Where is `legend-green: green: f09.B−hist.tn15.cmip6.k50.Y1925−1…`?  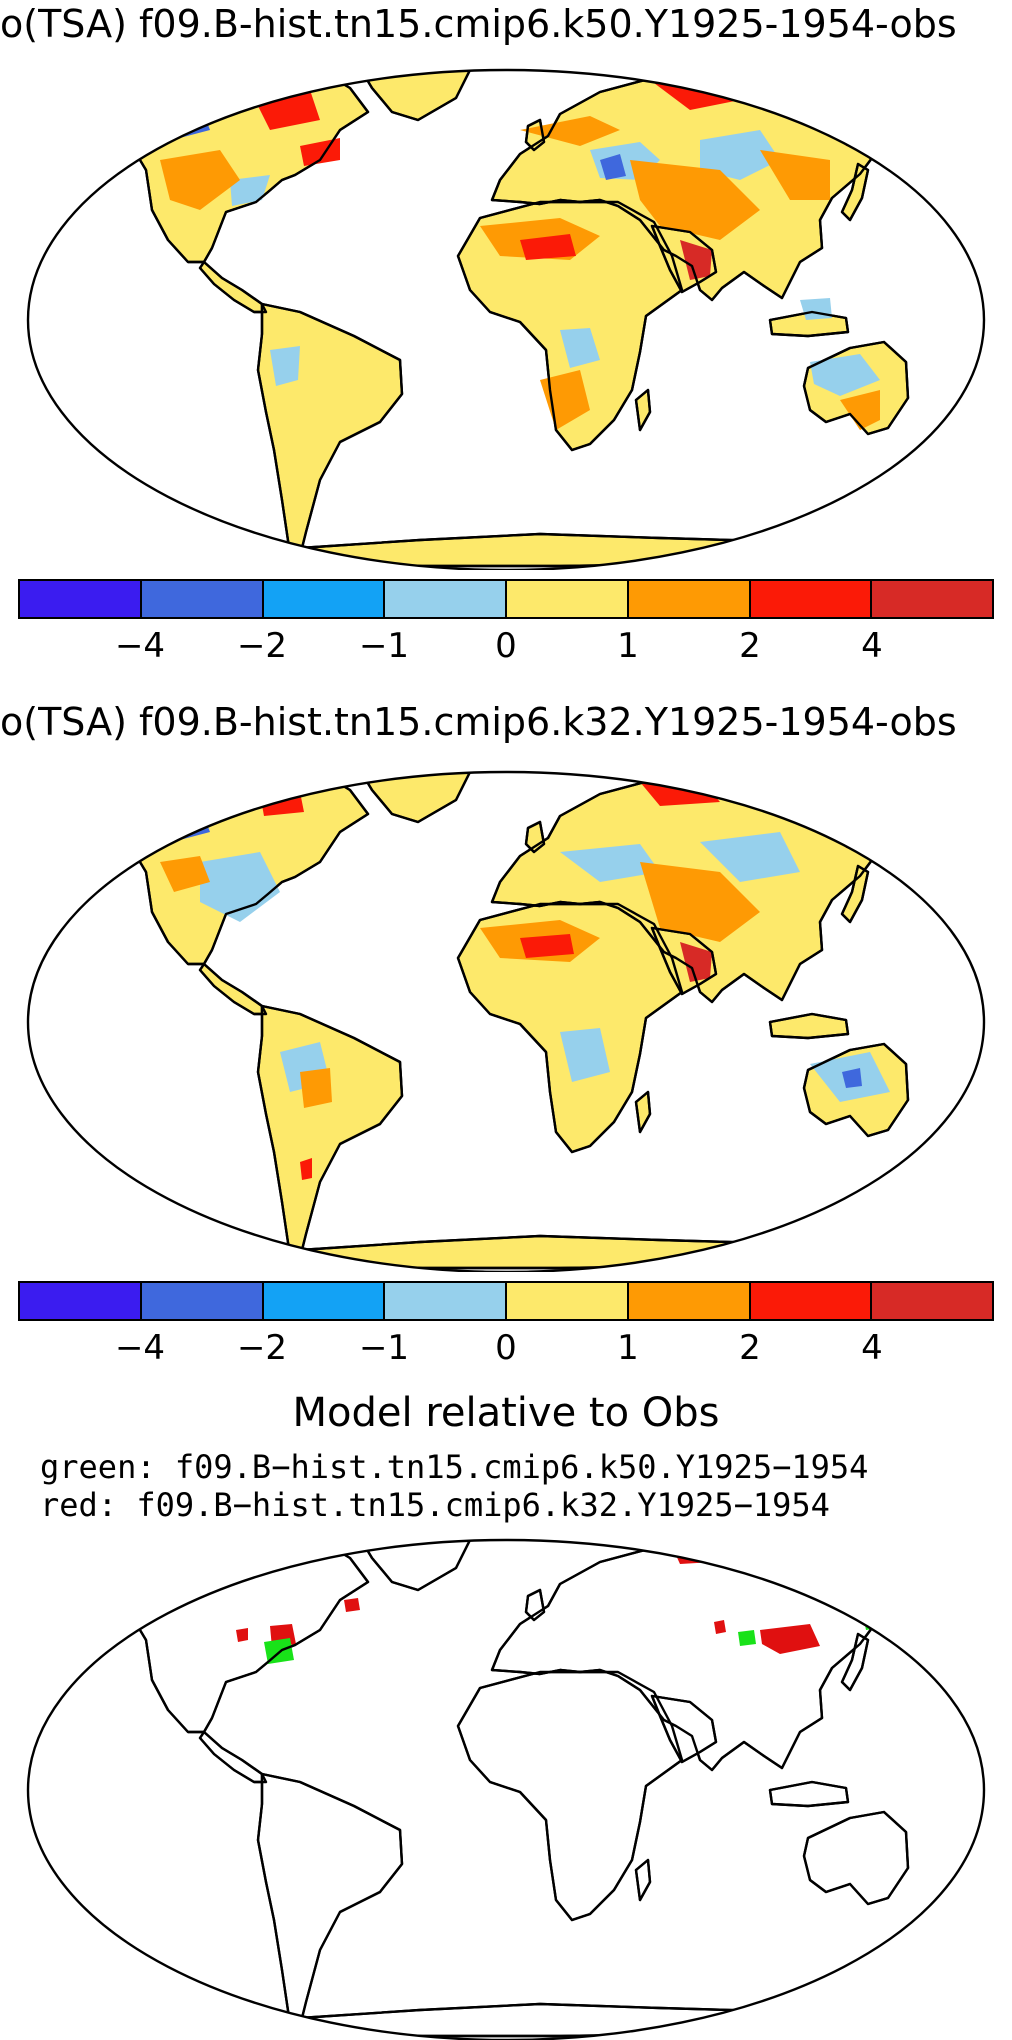 legend-green: green: f09.B−hist.tn15.cmip6.k50.Y1925−1… is located at coordinates (454, 1467).